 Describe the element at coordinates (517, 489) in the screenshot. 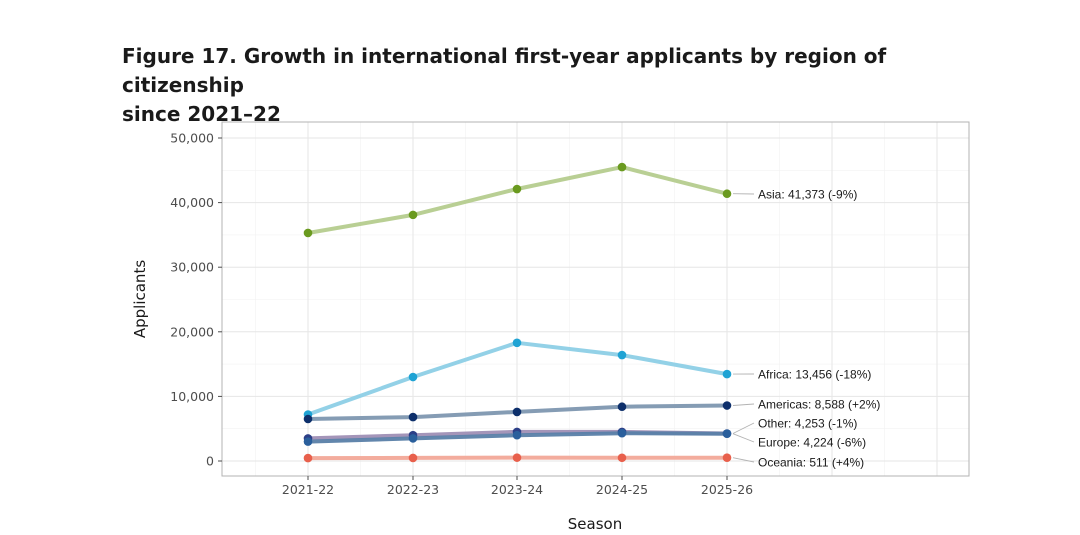

I see `x-tick-label: 2023-24` at that location.